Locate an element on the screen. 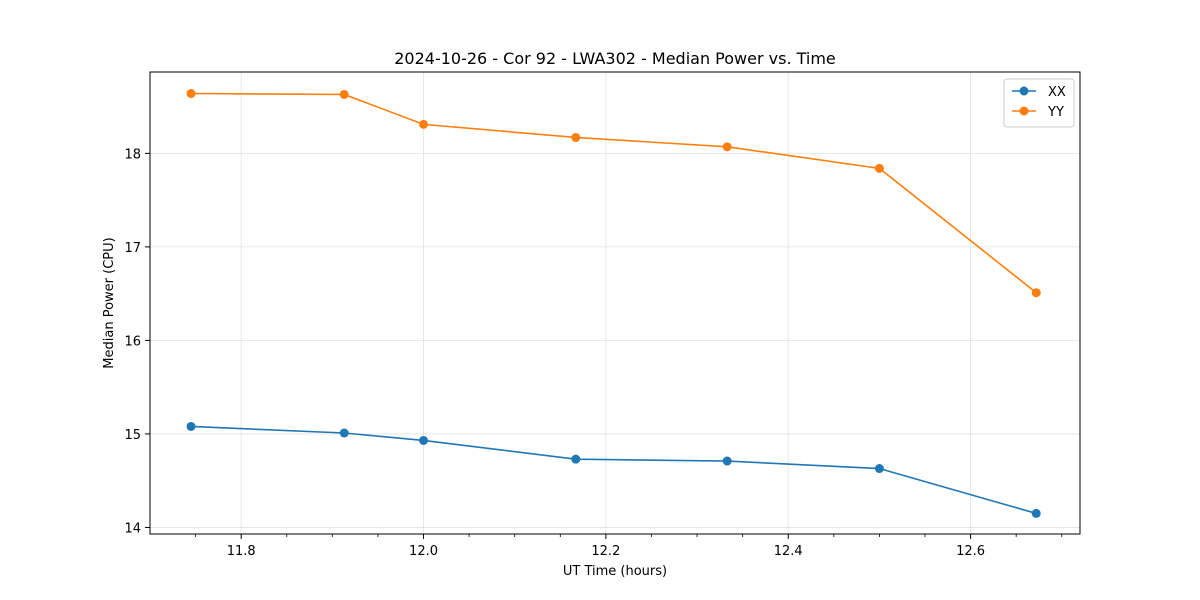  x-tick-label: 12.2 is located at coordinates (605, 551).